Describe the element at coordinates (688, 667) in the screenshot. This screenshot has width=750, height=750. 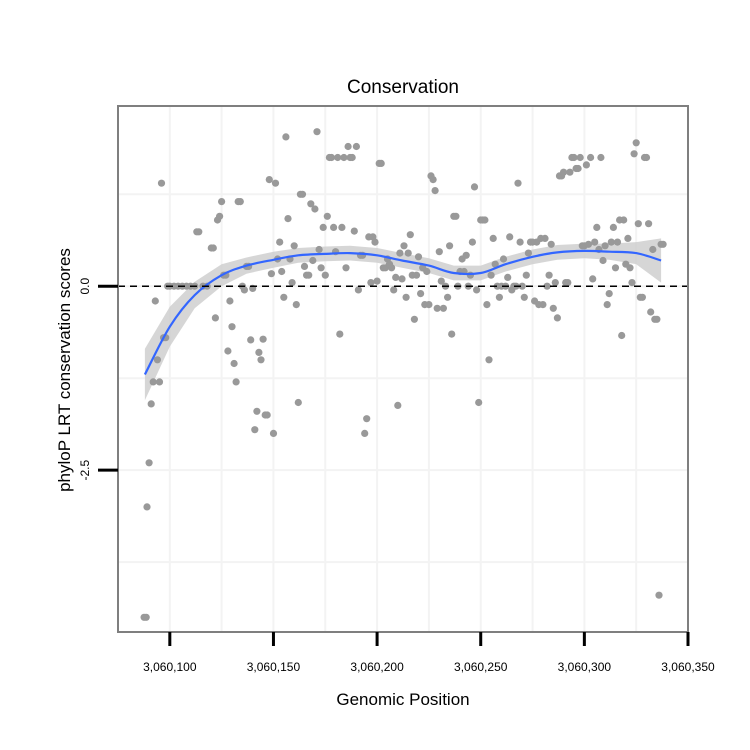
I see `x-tick-label: 3,060,350` at that location.